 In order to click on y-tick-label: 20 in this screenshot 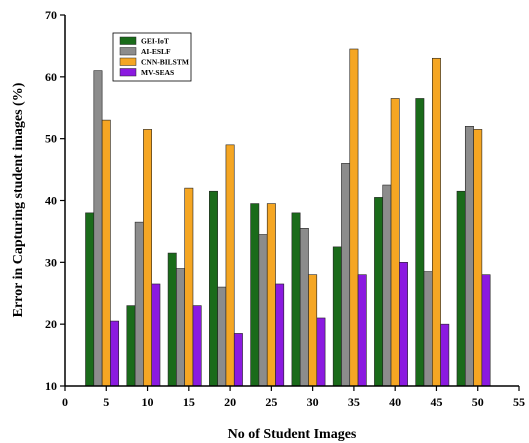, I will do `click(51, 324)`.